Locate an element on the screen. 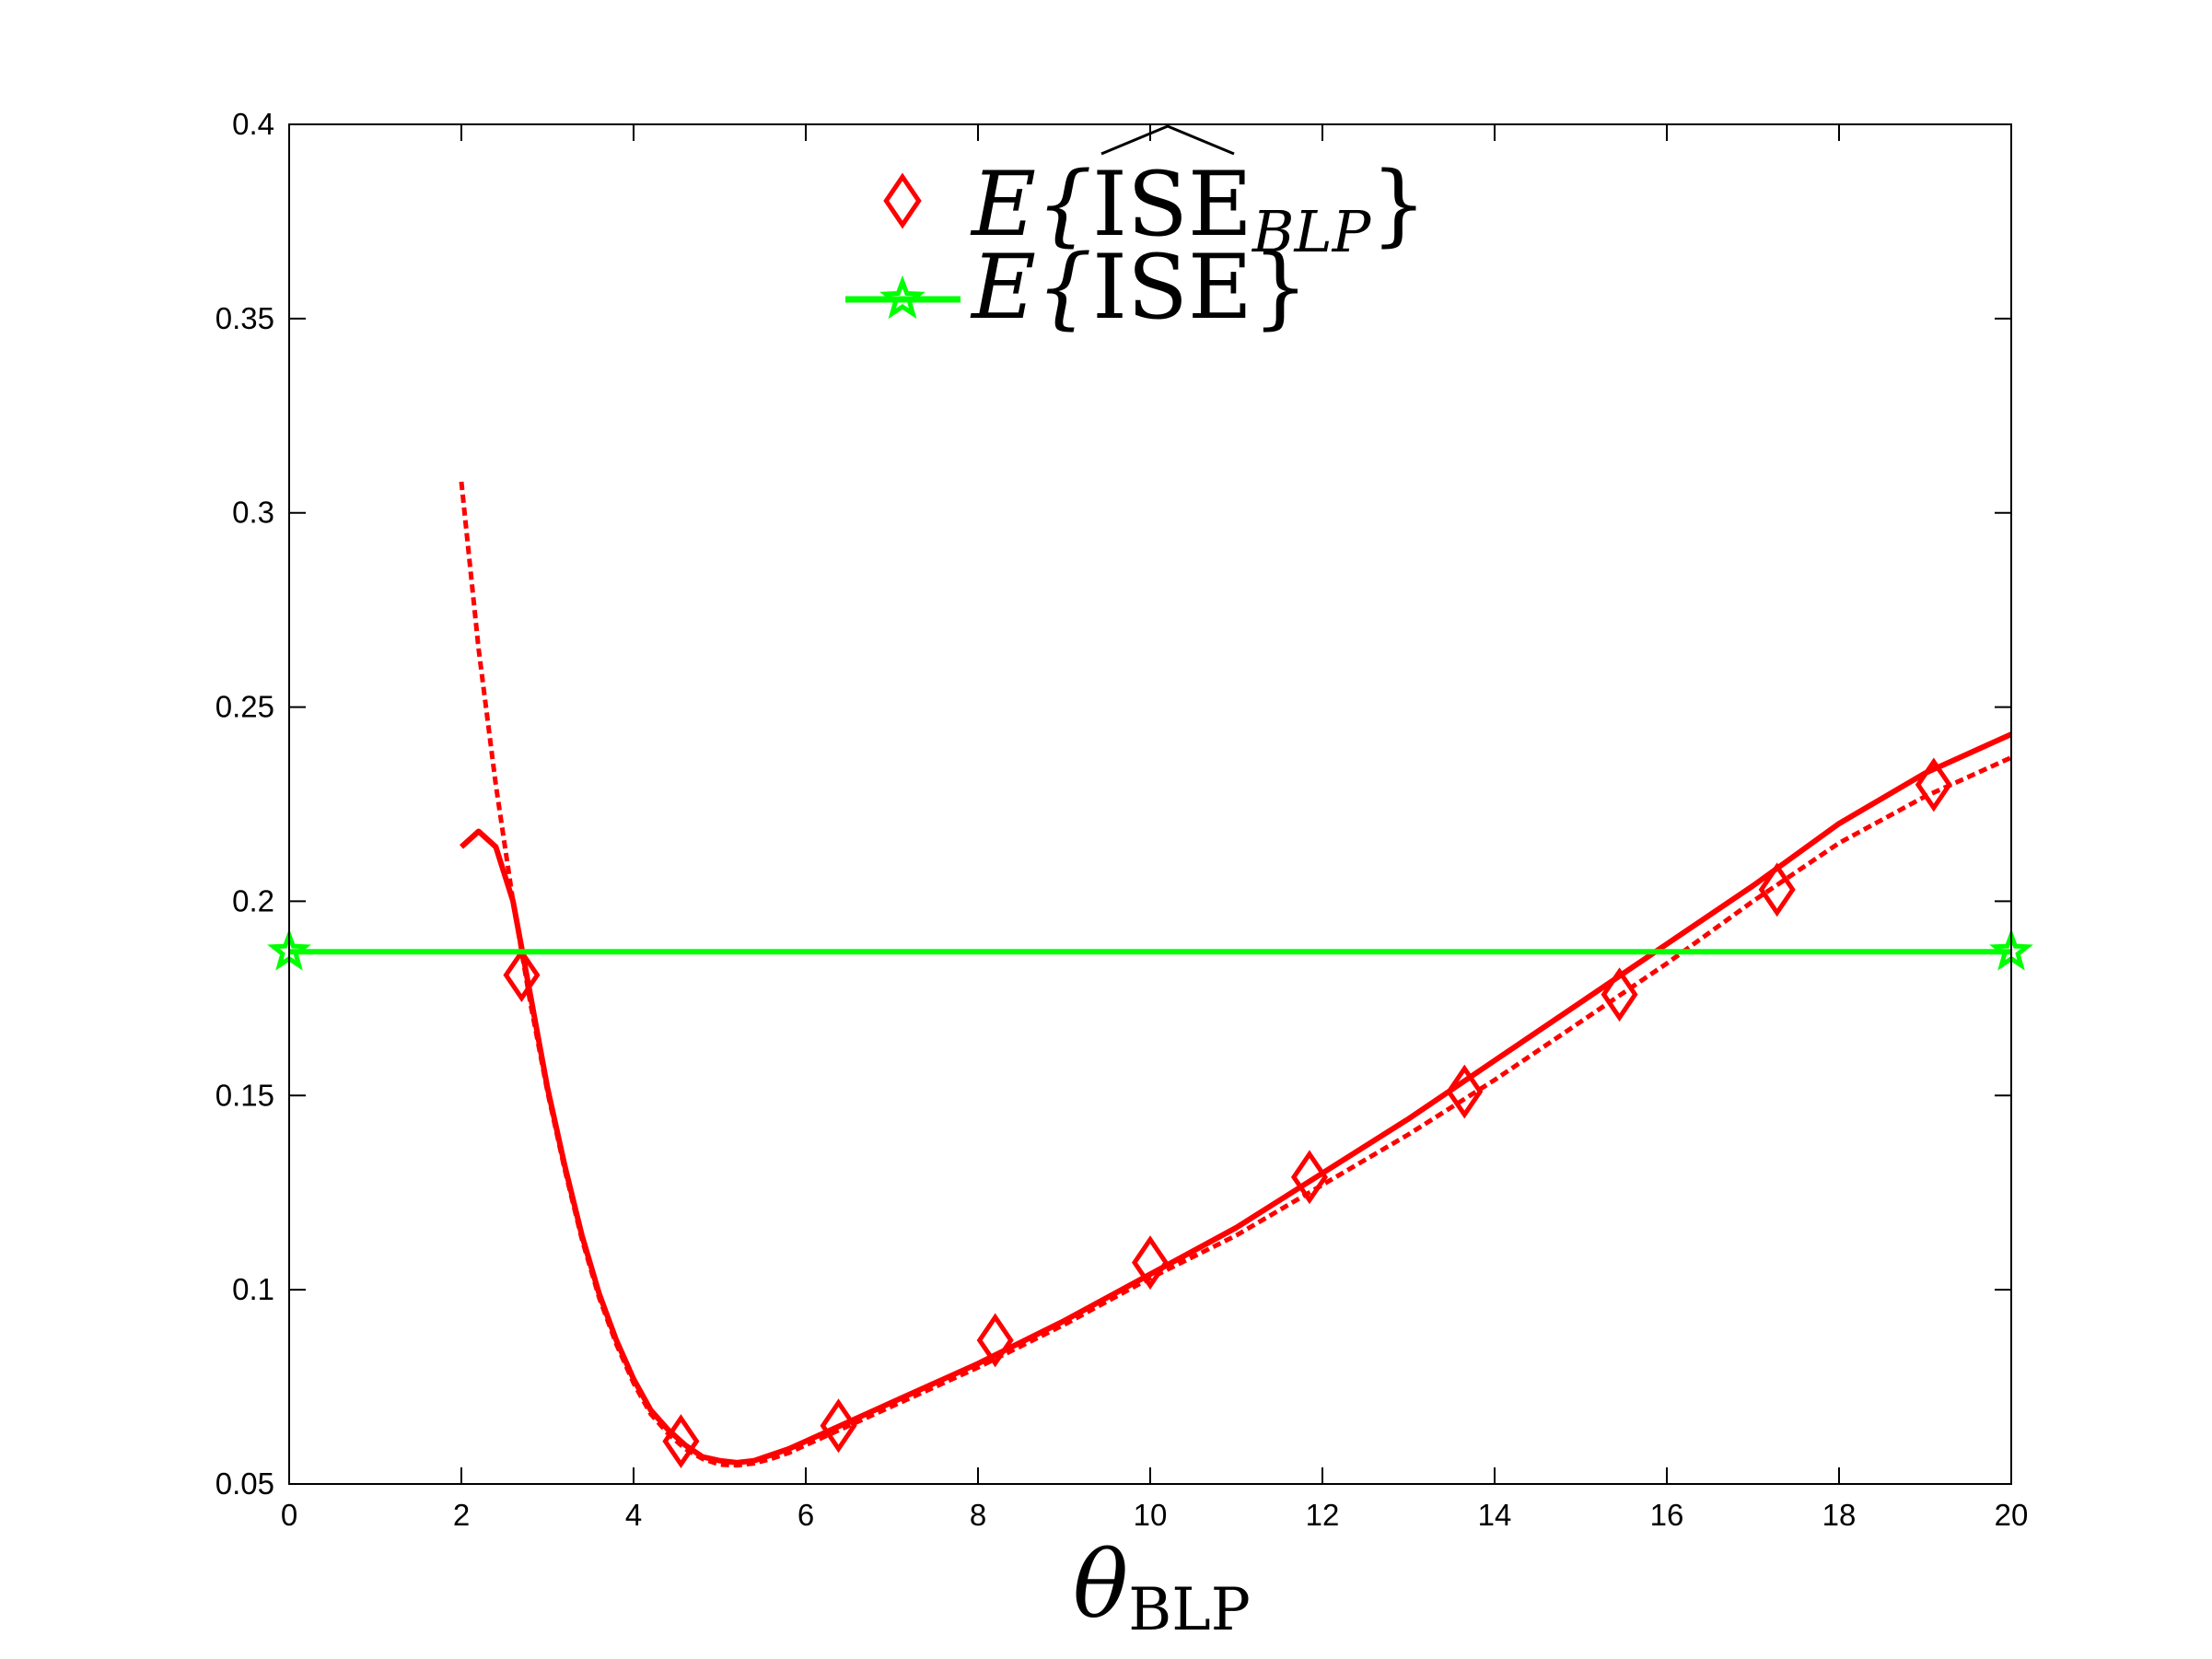  y-tick-label: 0.15 is located at coordinates (244, 1095).